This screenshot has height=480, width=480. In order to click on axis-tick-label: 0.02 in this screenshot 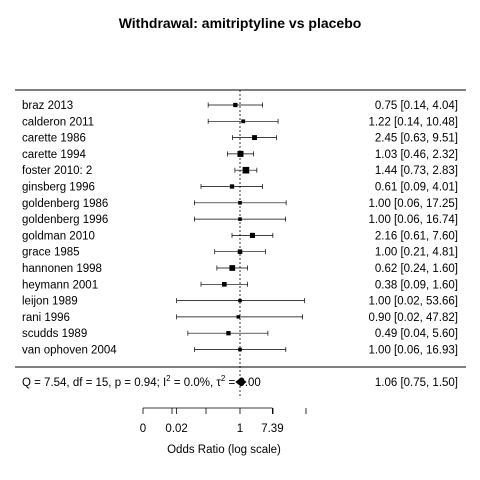, I will do `click(176, 429)`.